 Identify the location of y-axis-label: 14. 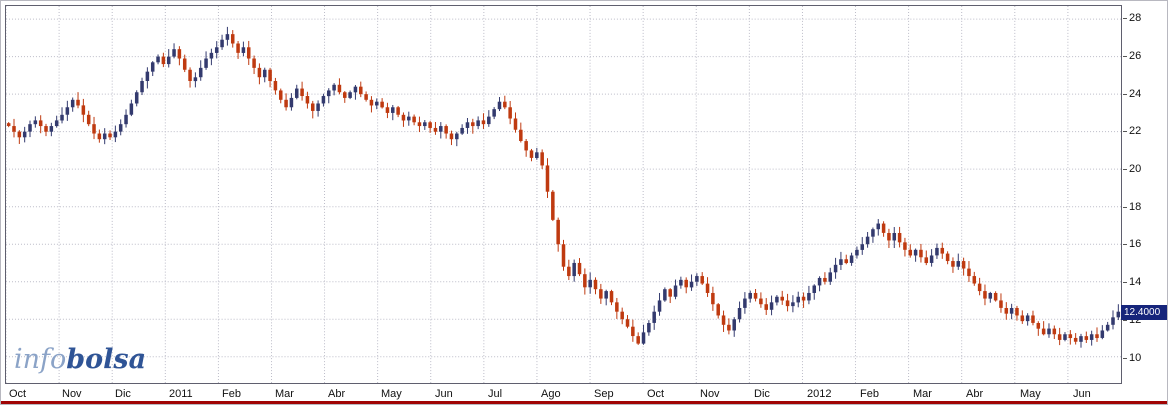
(1135, 282).